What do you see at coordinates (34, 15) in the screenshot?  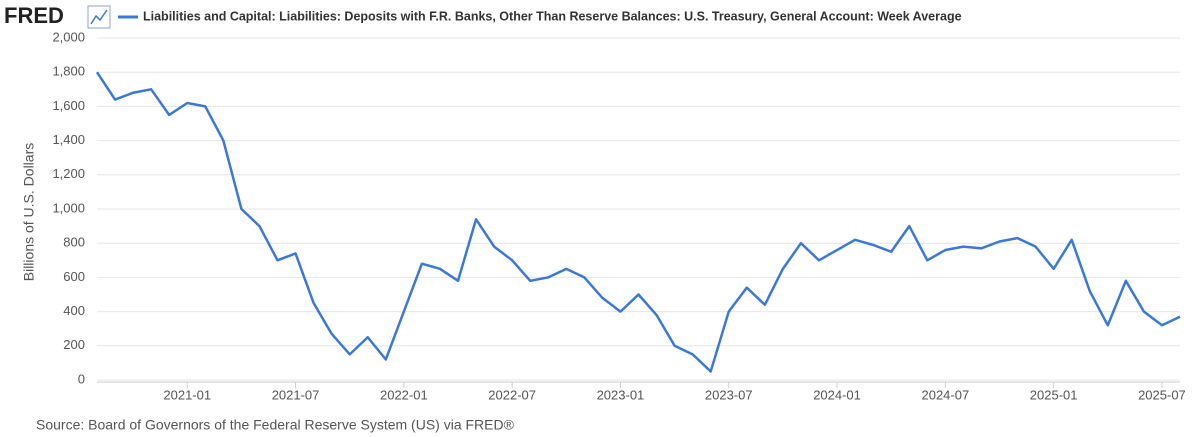 I see `brand: FRED` at bounding box center [34, 15].